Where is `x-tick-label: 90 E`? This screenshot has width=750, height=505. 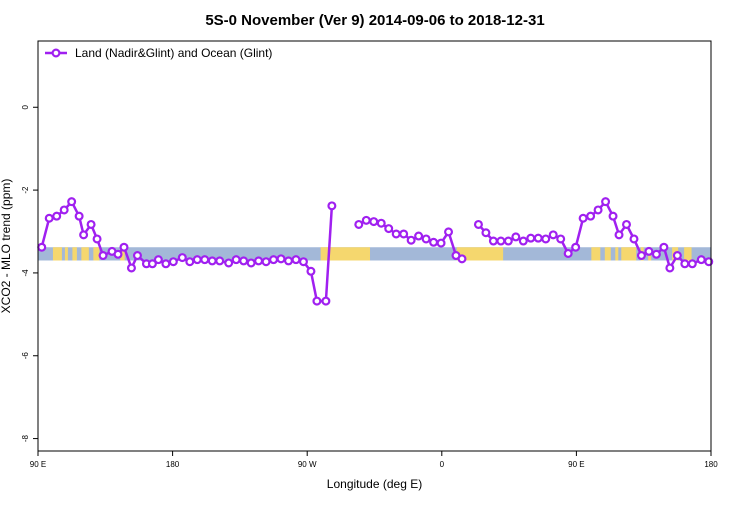
x-tick-label: 90 E is located at coordinates (38, 464).